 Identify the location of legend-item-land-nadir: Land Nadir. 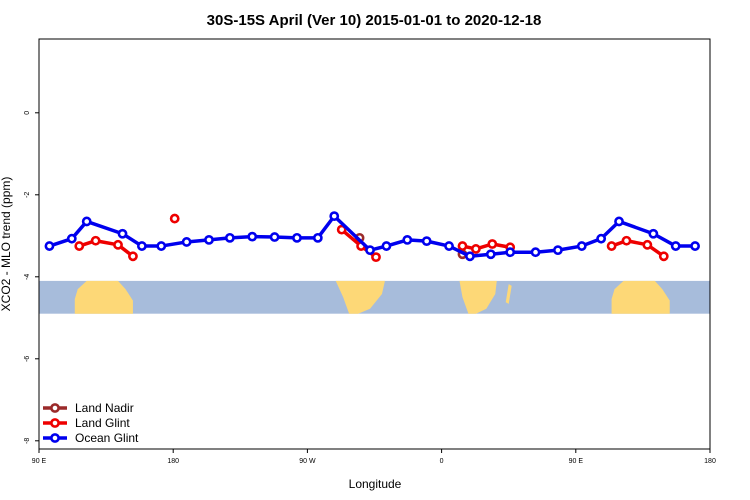
(88, 408).